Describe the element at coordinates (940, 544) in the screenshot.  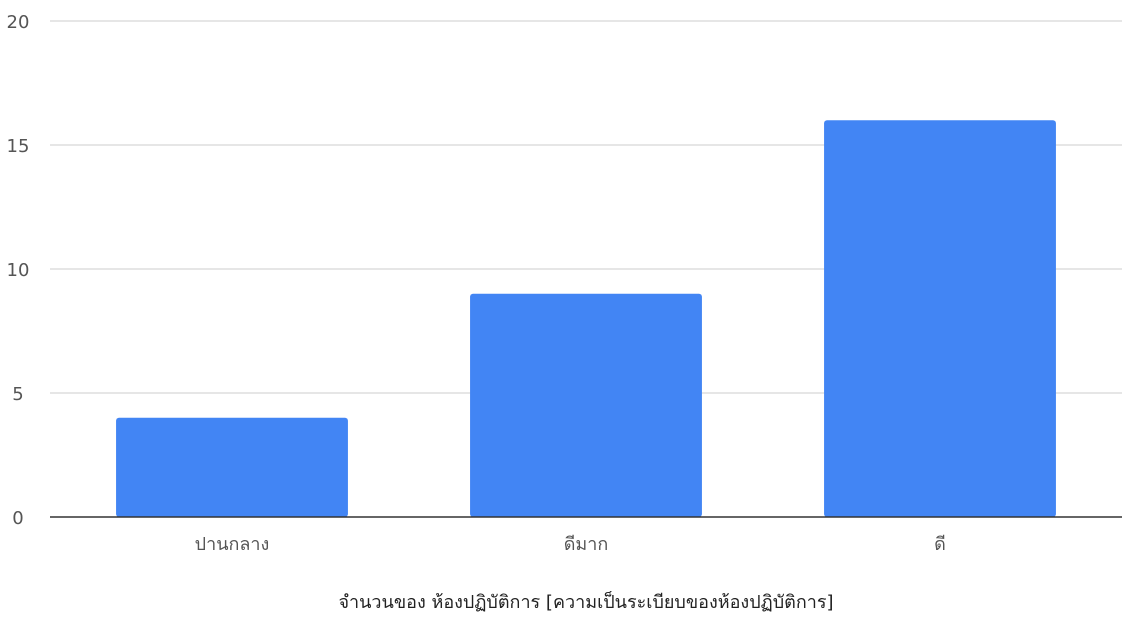
I see `x-tick-label: ดี` at that location.